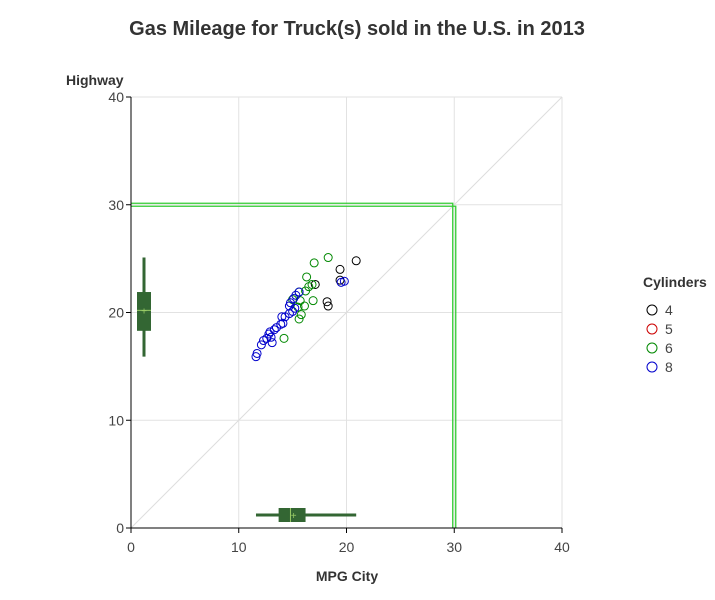 The height and width of the screenshot is (600, 715). What do you see at coordinates (562, 547) in the screenshot?
I see `x-tick-label-40: 40` at bounding box center [562, 547].